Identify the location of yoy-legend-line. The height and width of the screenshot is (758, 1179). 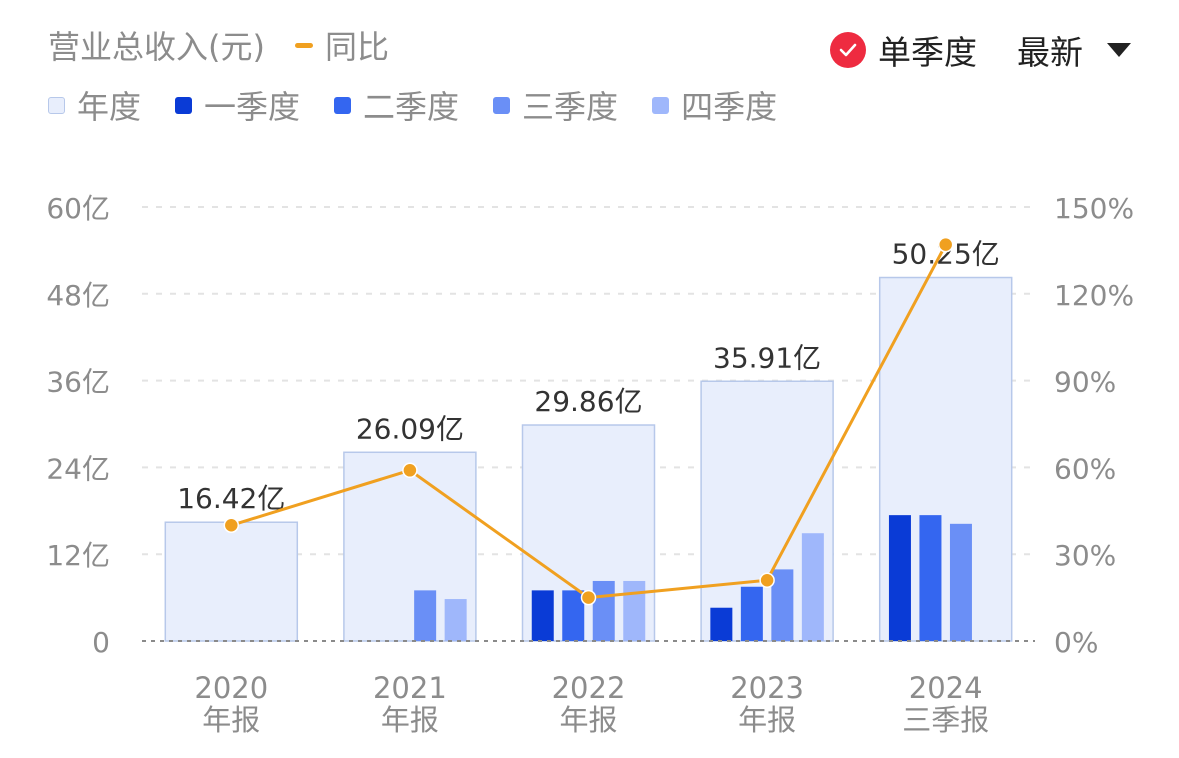
(303, 45).